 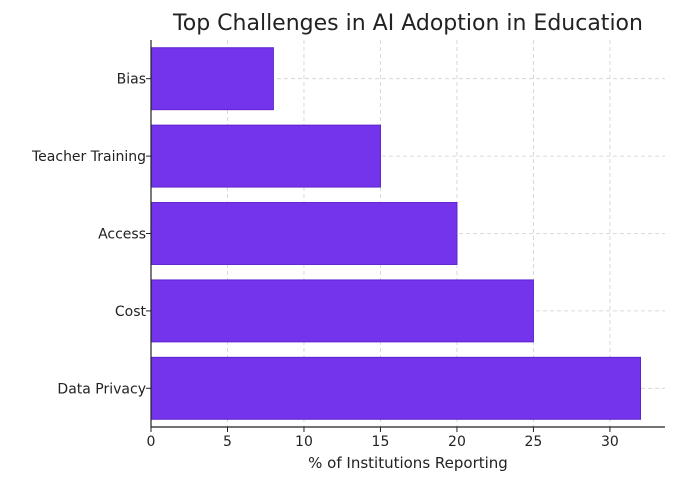 What do you see at coordinates (408, 463) in the screenshot?
I see `x-axis-label: % of Institutions Reporting` at bounding box center [408, 463].